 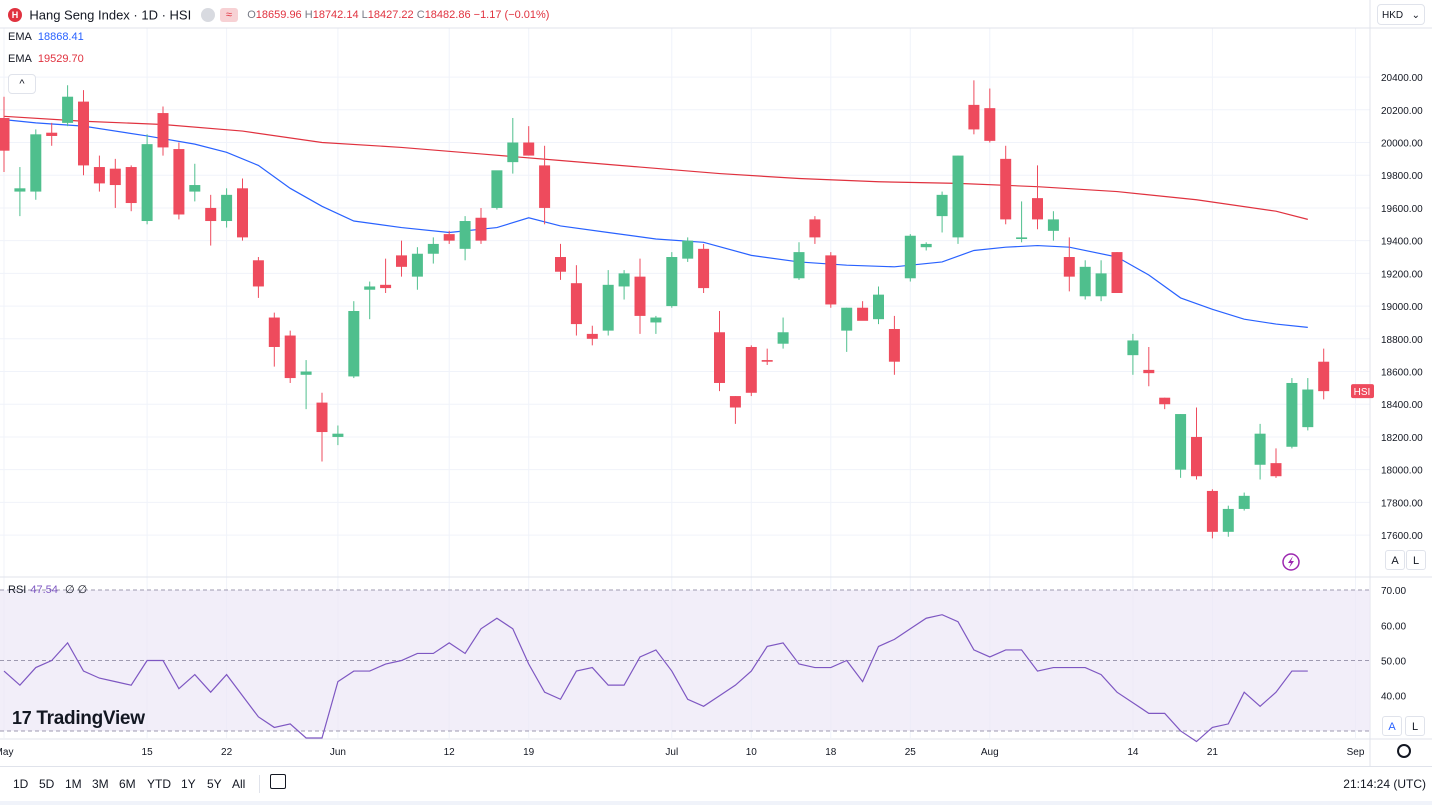 I want to click on y-tick-label: 18200.00, so click(x=1402, y=438).